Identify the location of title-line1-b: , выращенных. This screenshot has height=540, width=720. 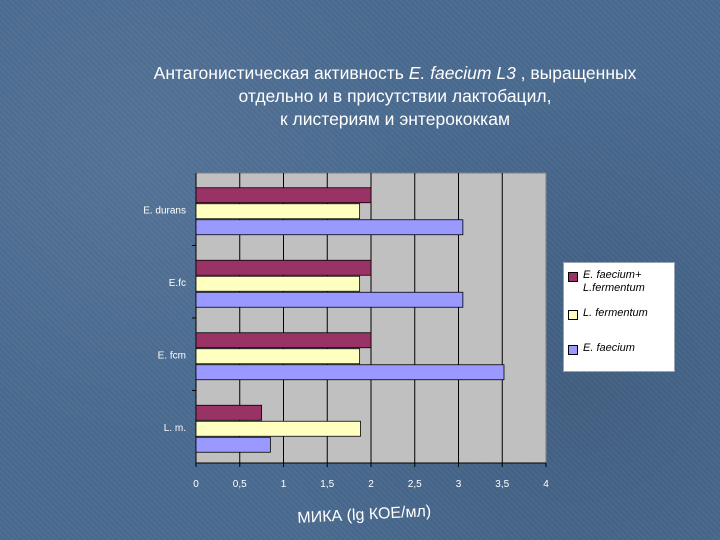
(576, 73).